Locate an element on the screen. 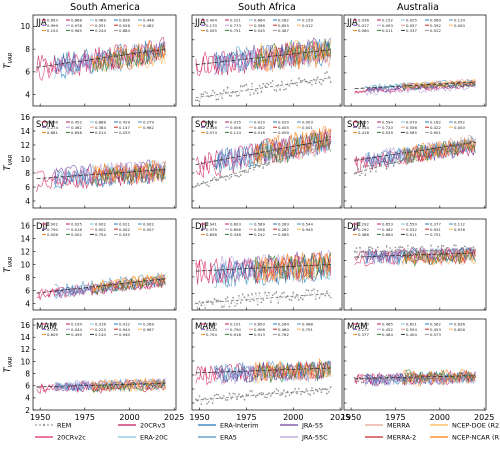 Image resolution: width=500 pixels, height=473 pixels. x-tick-label: 1950 is located at coordinates (40, 417).